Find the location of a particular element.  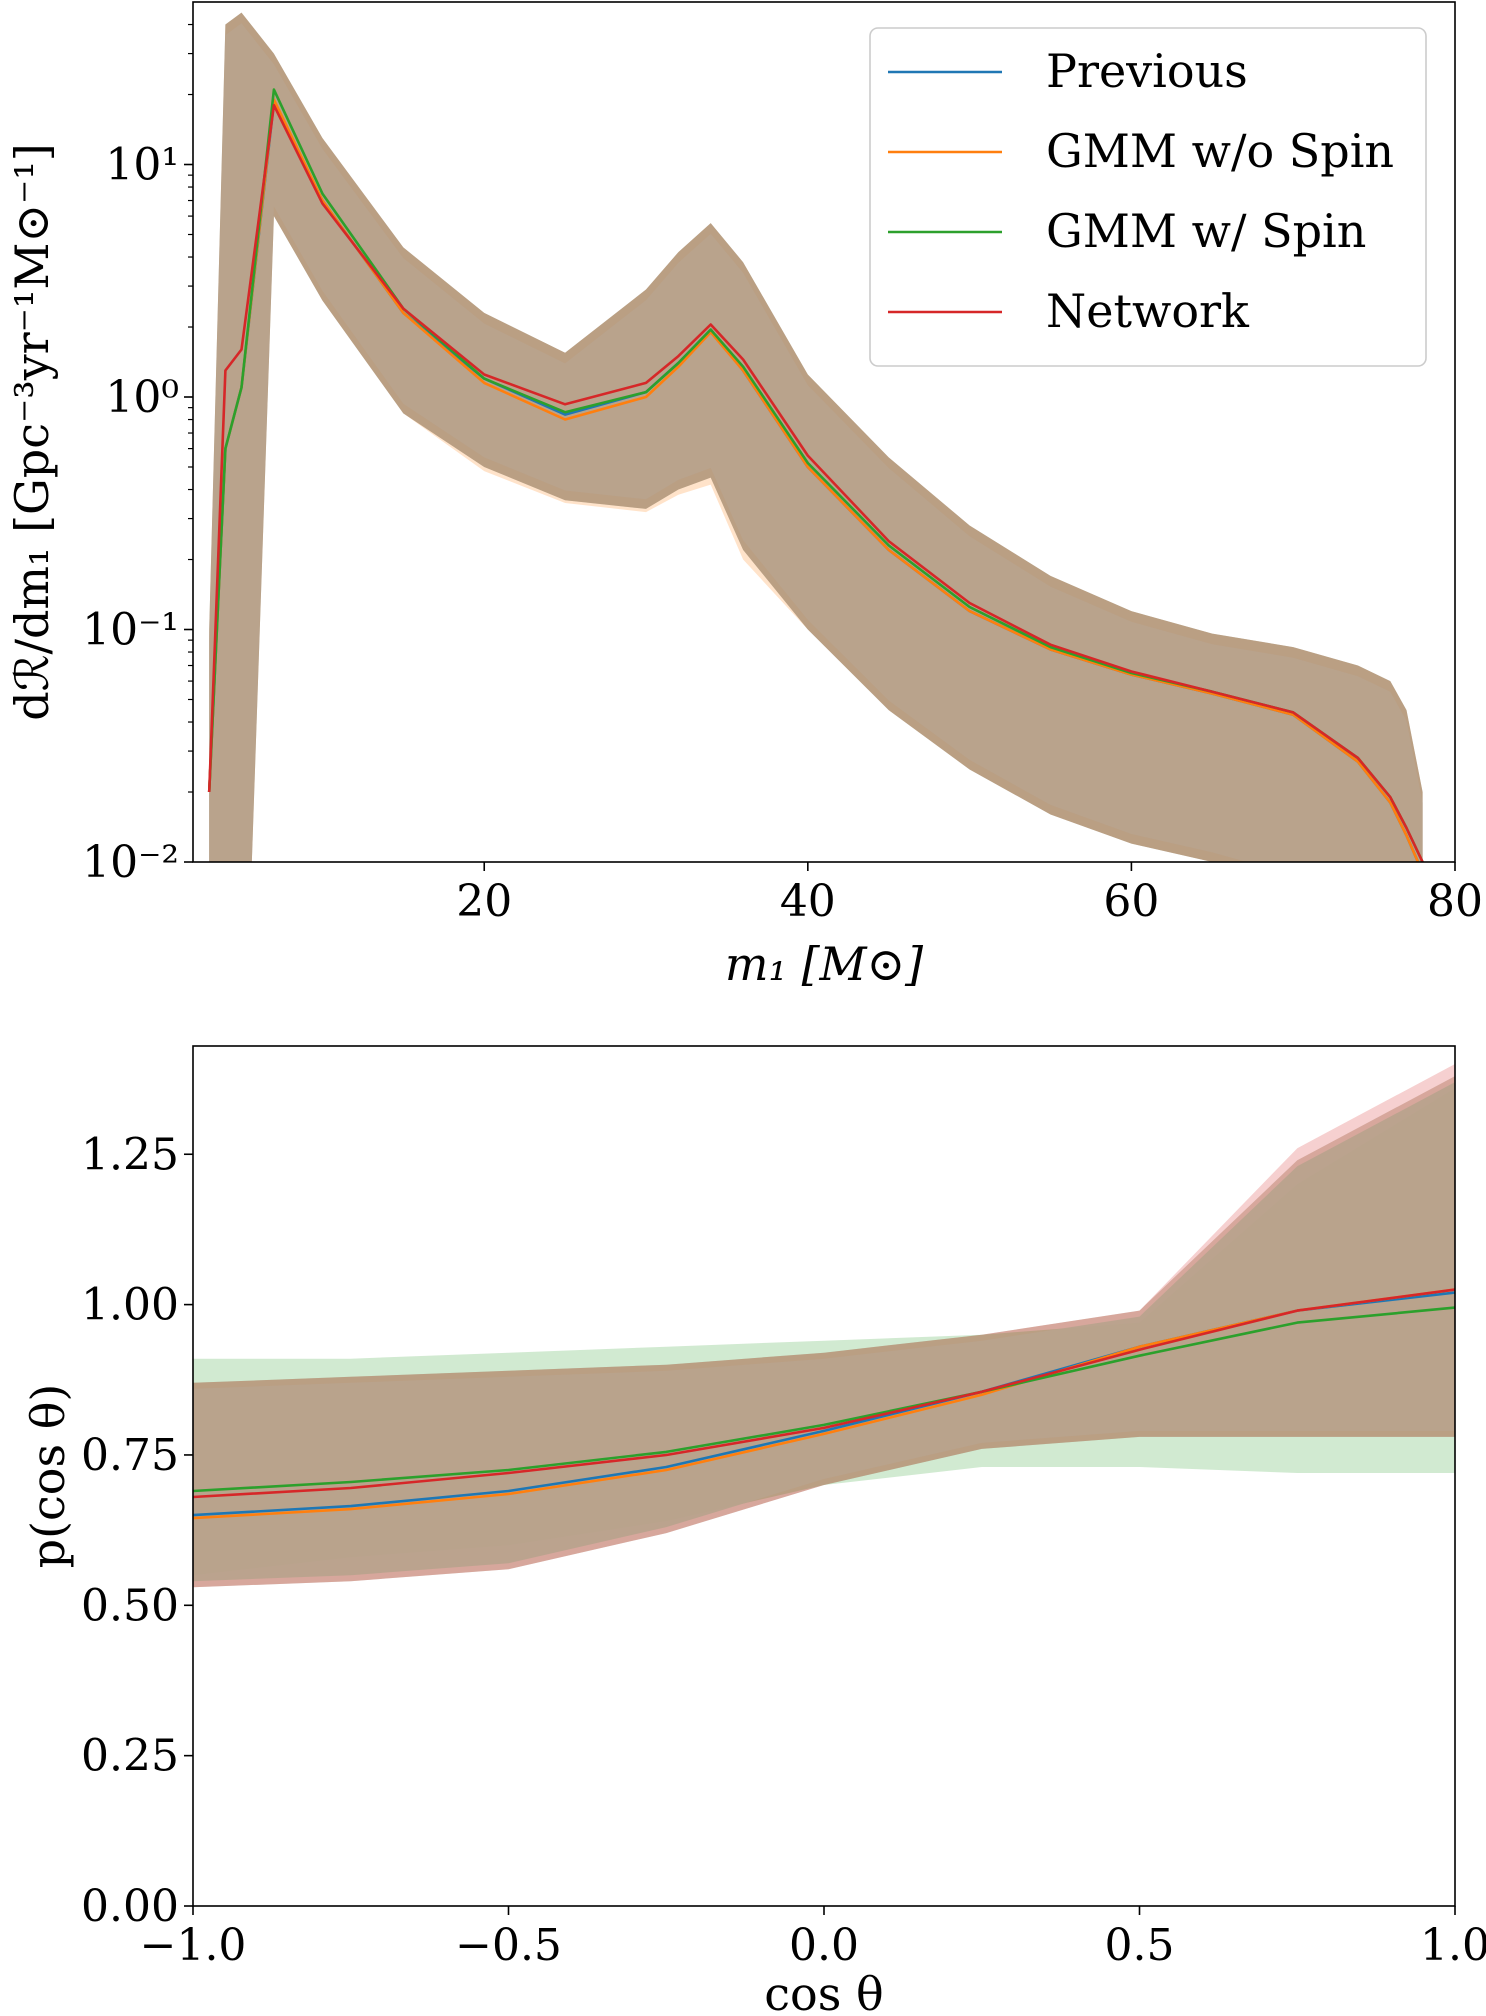

x-tick-label: 40 is located at coordinates (808, 901).